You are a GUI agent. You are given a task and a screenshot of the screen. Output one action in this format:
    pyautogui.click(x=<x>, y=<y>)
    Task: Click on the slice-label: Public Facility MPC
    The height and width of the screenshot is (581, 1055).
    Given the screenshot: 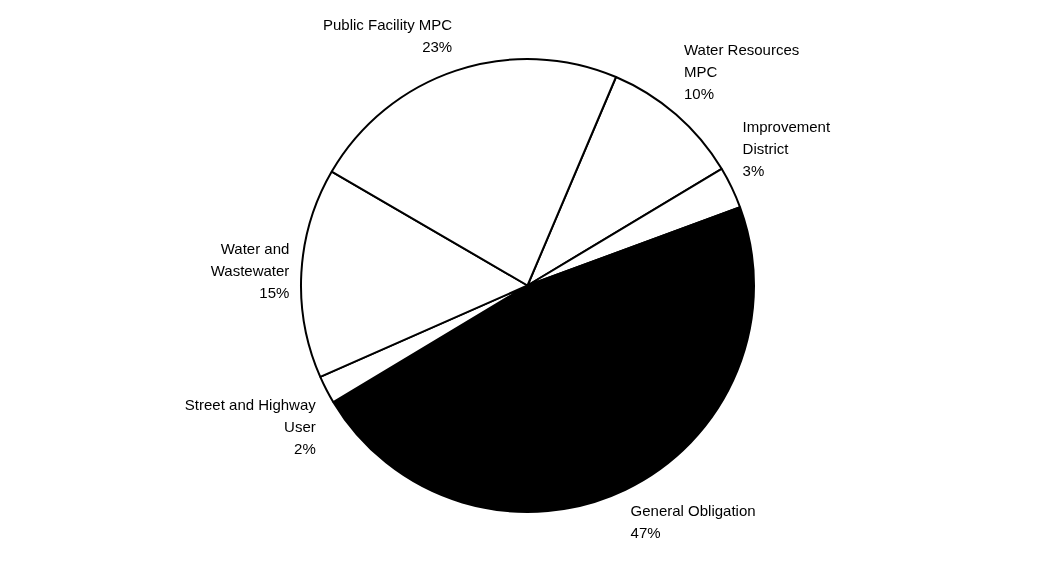 What is the action you would take?
    pyautogui.click(x=388, y=25)
    